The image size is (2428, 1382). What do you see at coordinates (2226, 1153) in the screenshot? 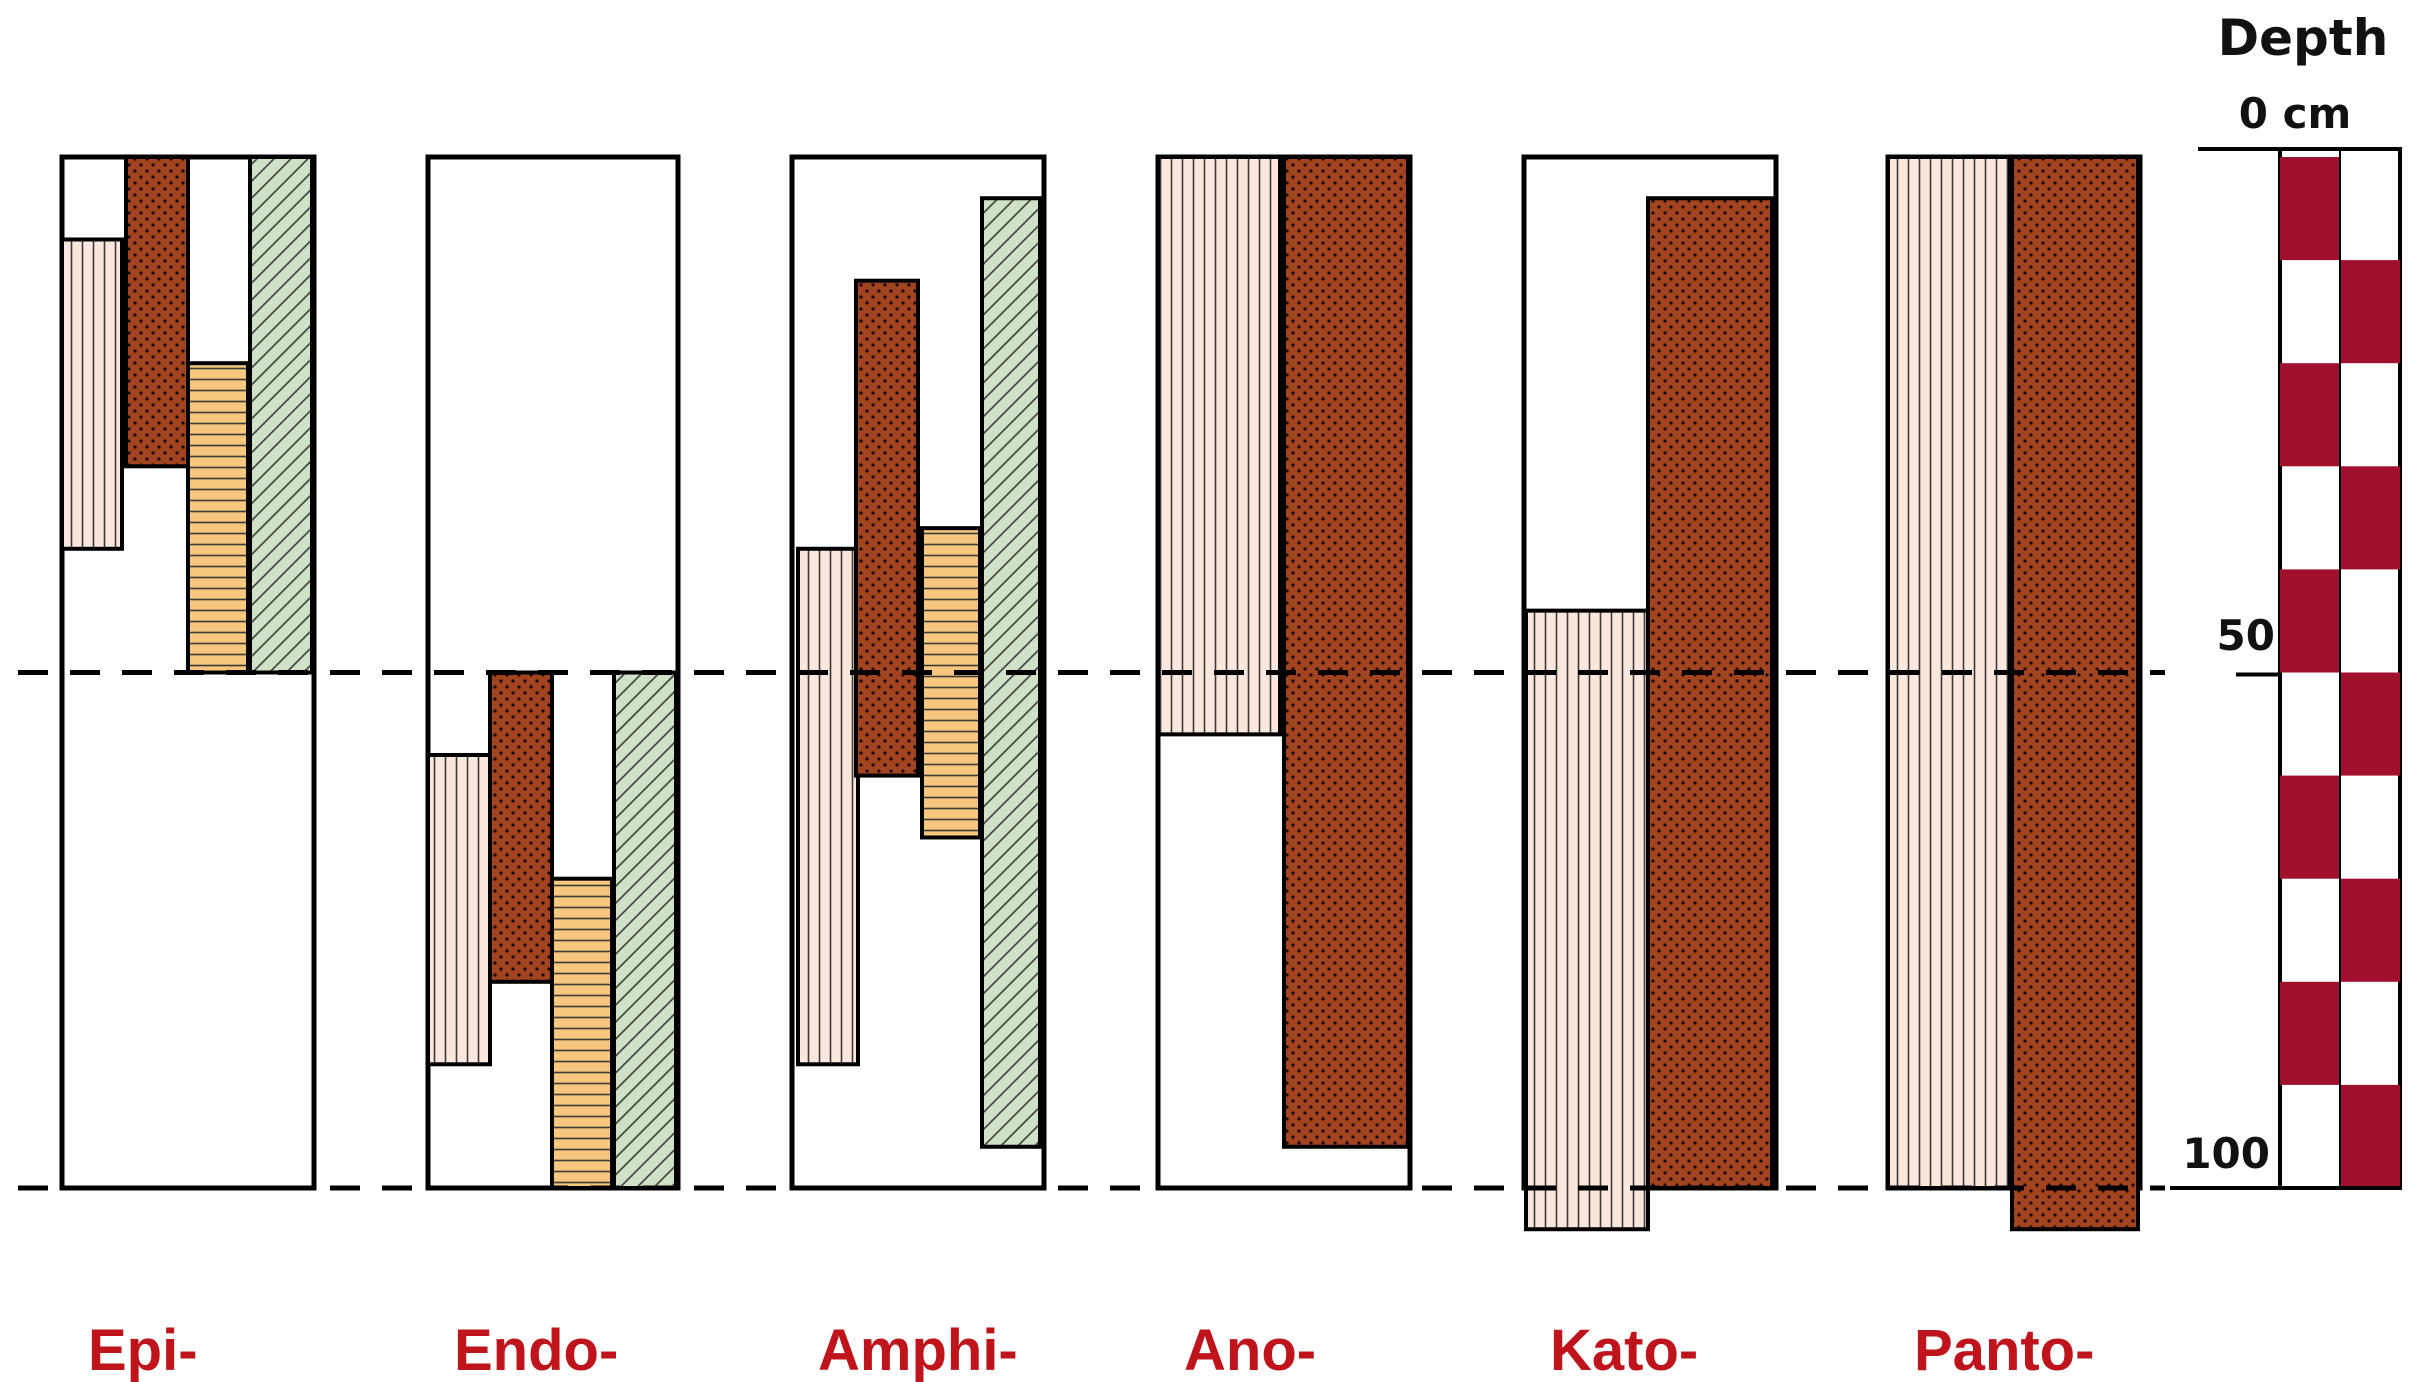
I see `depth-bottom-label: 100` at bounding box center [2226, 1153].